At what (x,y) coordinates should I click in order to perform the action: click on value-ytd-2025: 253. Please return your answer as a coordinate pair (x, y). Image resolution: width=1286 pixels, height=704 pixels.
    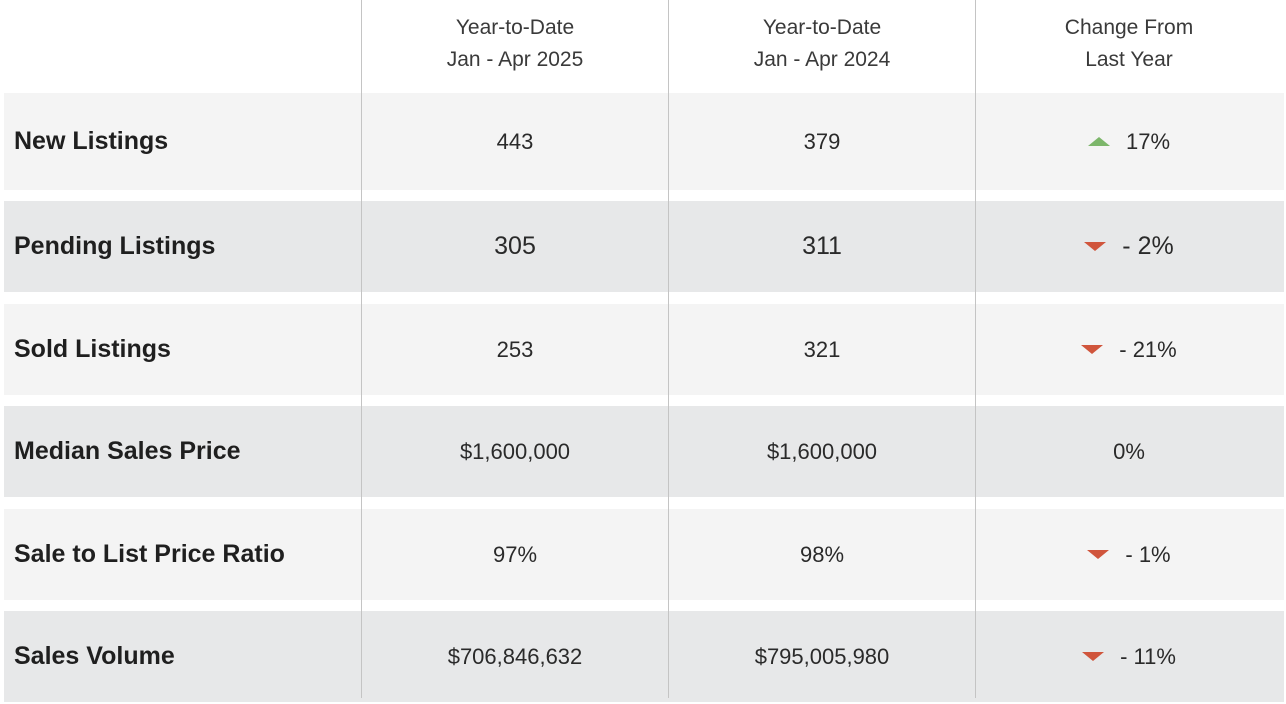
    Looking at the image, I should click on (515, 349).